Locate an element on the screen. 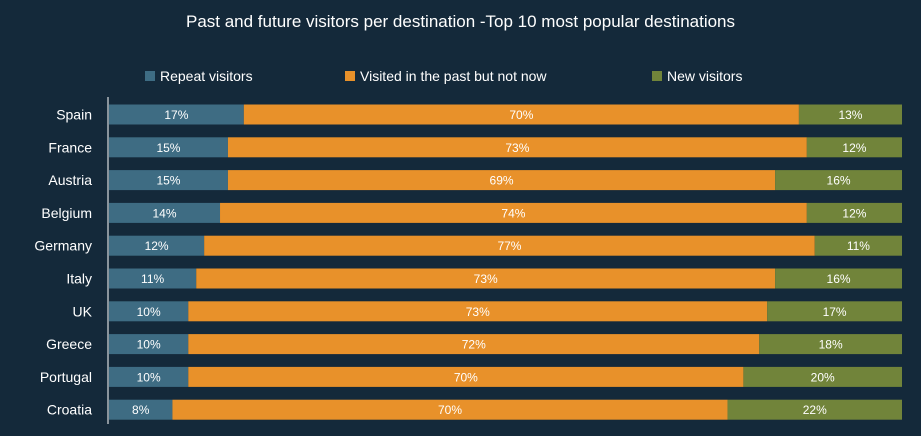  data-label: 8% is located at coordinates (141, 410).